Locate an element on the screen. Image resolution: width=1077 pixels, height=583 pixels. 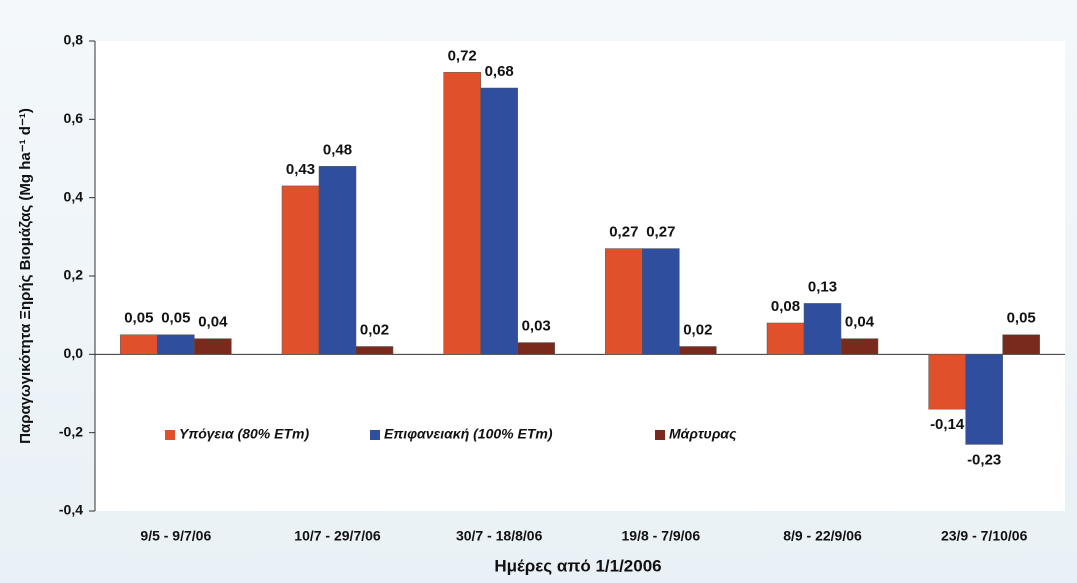
y-tick-label: 0,2 is located at coordinates (74, 275).